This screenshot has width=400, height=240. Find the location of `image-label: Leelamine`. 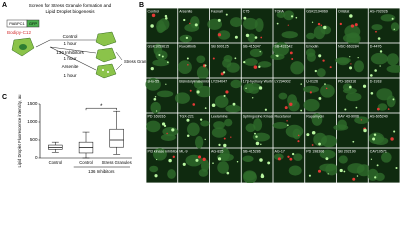

image-label: Leelamine is located at coordinates (219, 116).